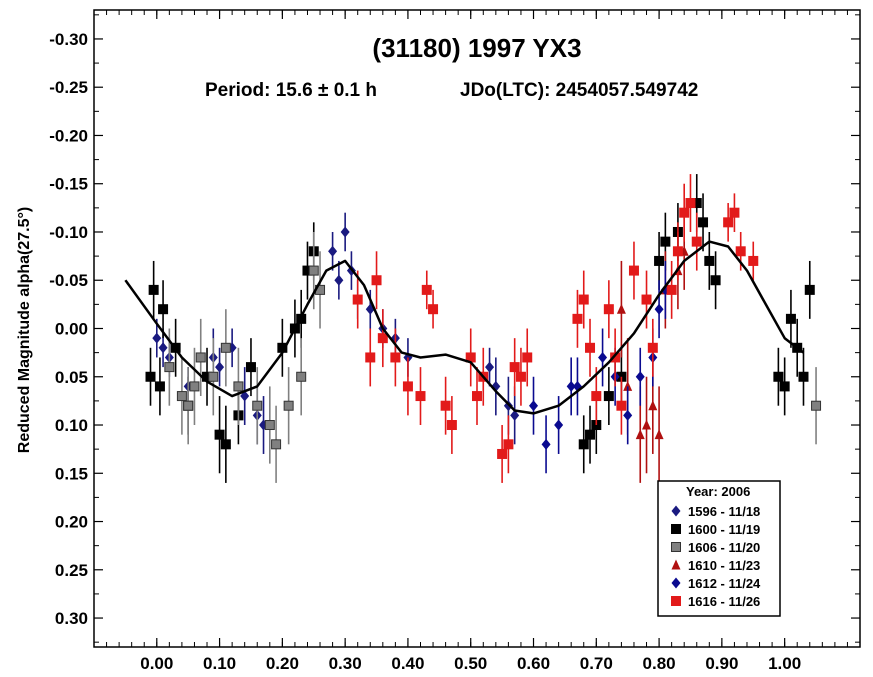  Describe the element at coordinates (724, 529) in the screenshot. I see `legend-entry-label: 1600 - 11/19` at that location.